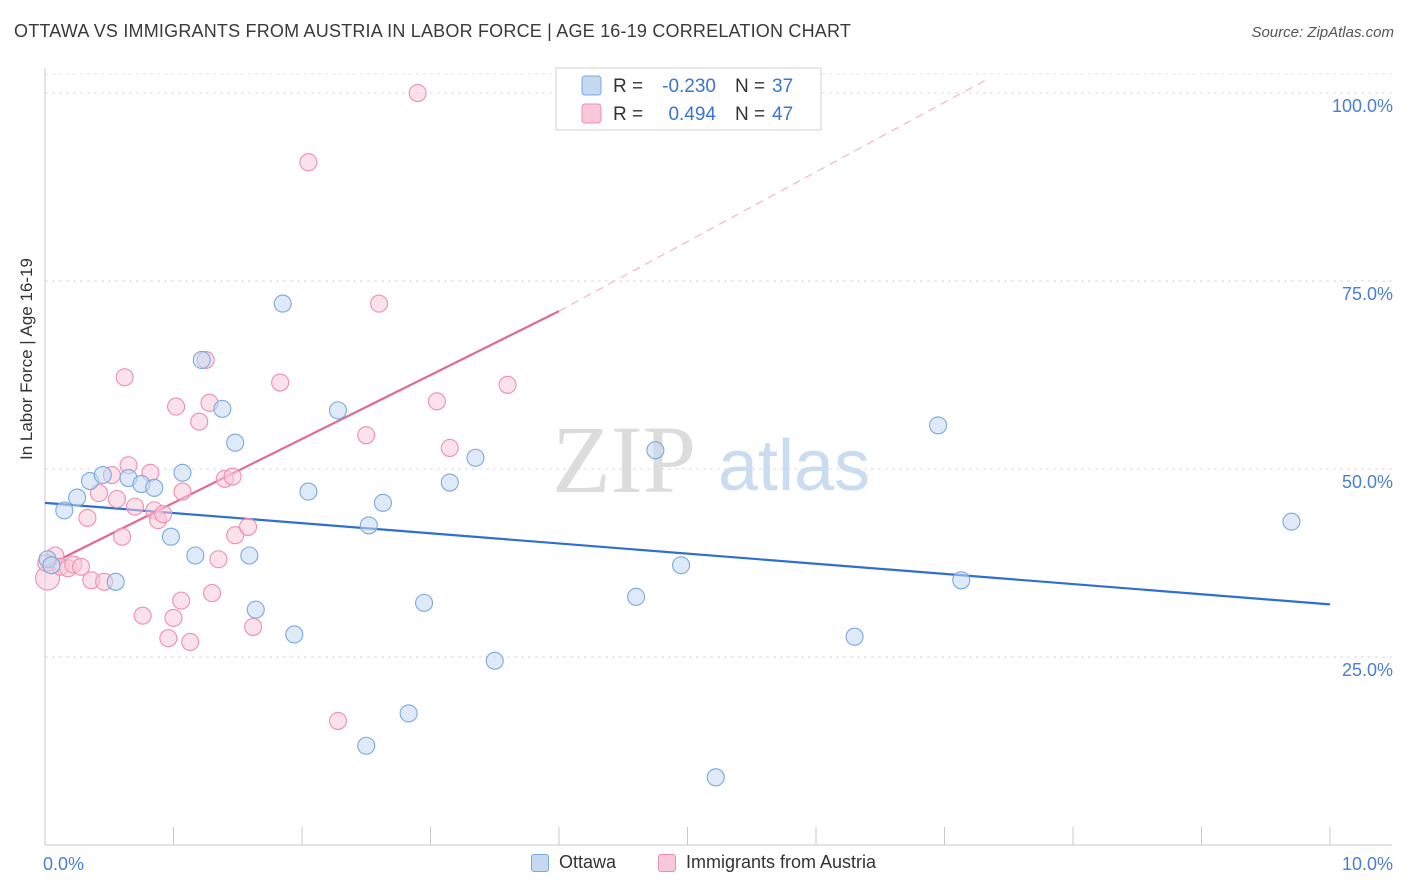 The width and height of the screenshot is (1406, 892). Describe the element at coordinates (667, 862) in the screenshot. I see `legend-swatch-austria` at that location.